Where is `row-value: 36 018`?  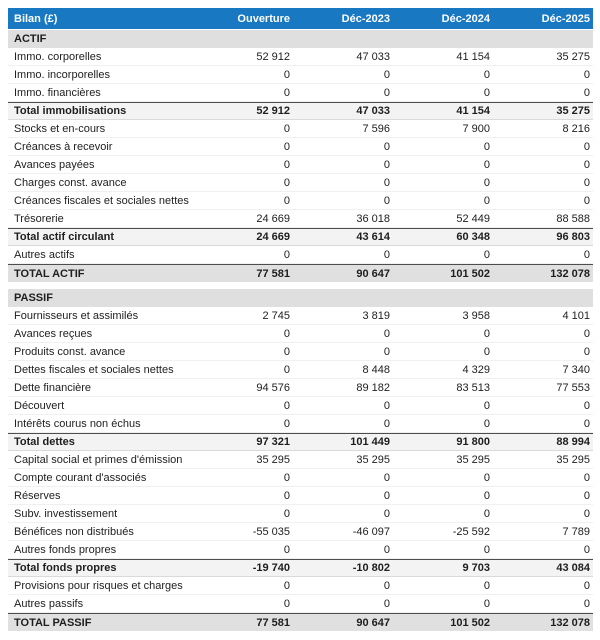 row-value: 36 018 is located at coordinates (373, 218).